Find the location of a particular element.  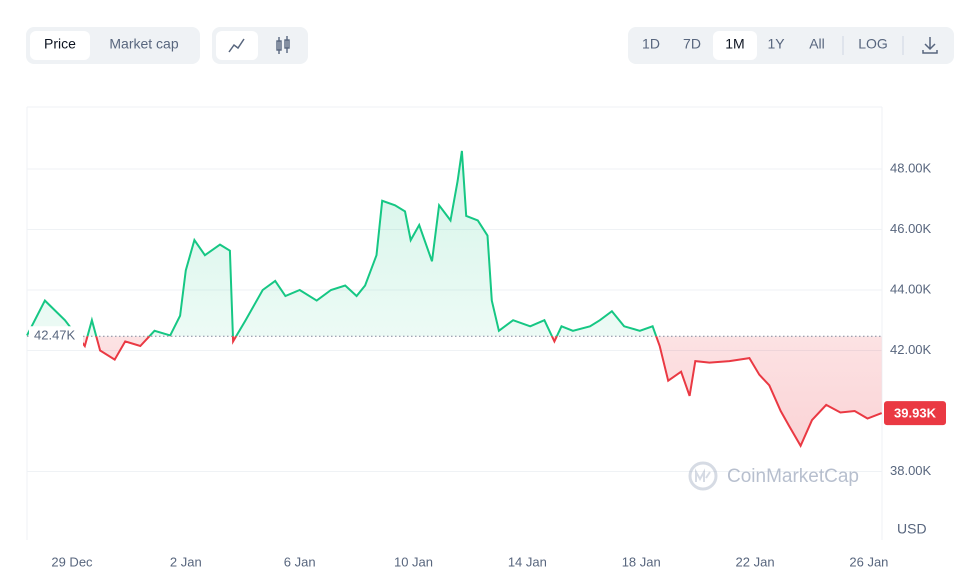

x-tick-label: 10 Jan is located at coordinates (413, 561).